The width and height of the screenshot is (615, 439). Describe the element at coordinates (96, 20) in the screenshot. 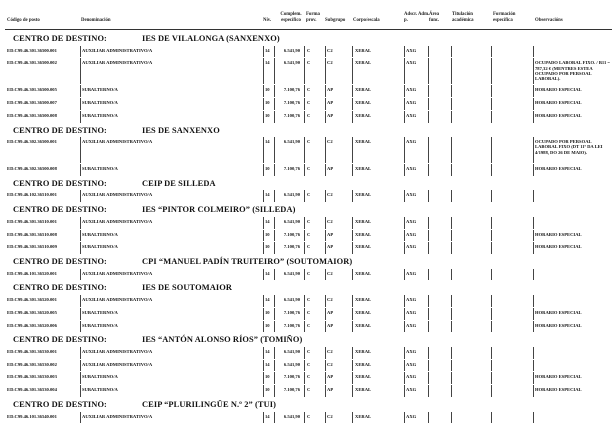

I see `col-header-denominacion: Denominación` at that location.